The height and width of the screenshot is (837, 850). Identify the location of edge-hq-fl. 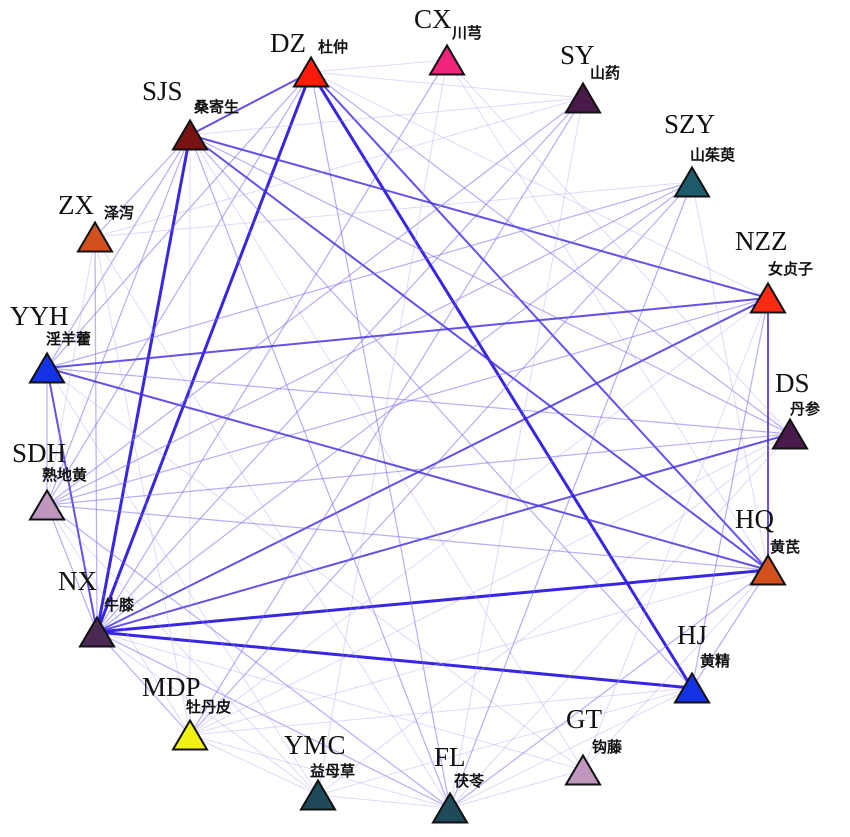
(609, 689).